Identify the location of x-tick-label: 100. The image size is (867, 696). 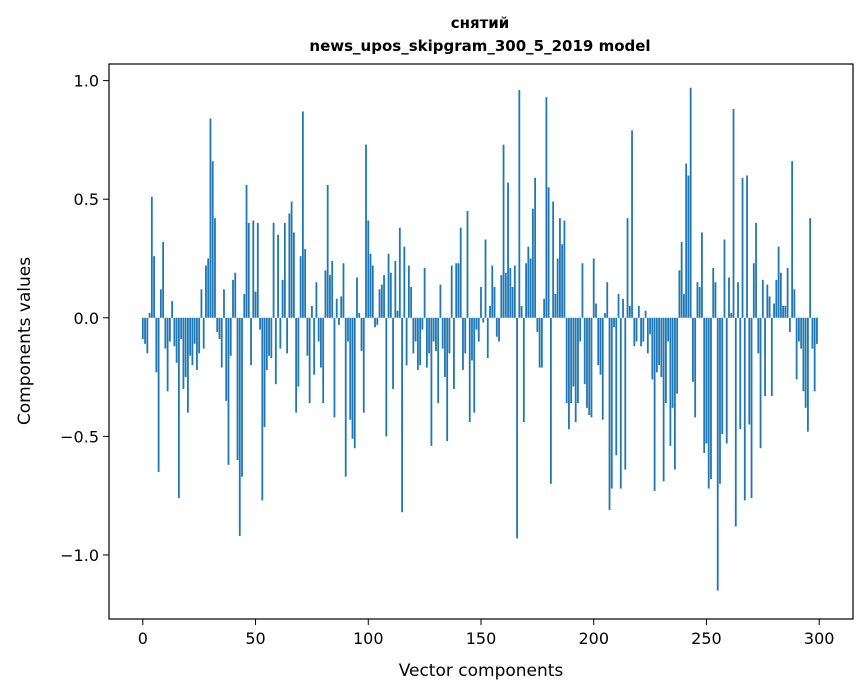
(368, 638).